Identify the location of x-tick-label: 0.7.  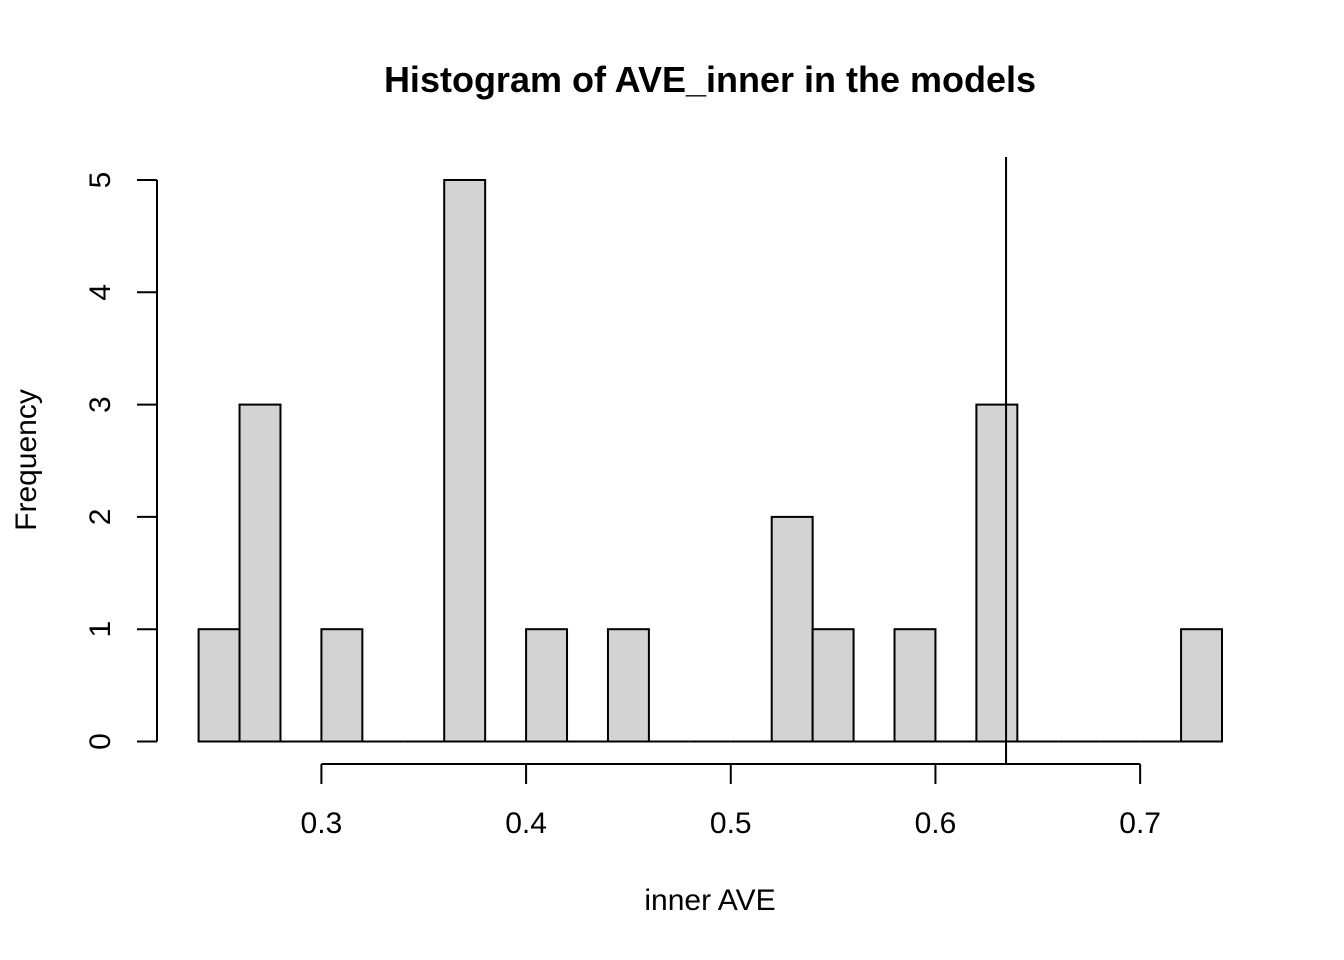
(1140, 823).